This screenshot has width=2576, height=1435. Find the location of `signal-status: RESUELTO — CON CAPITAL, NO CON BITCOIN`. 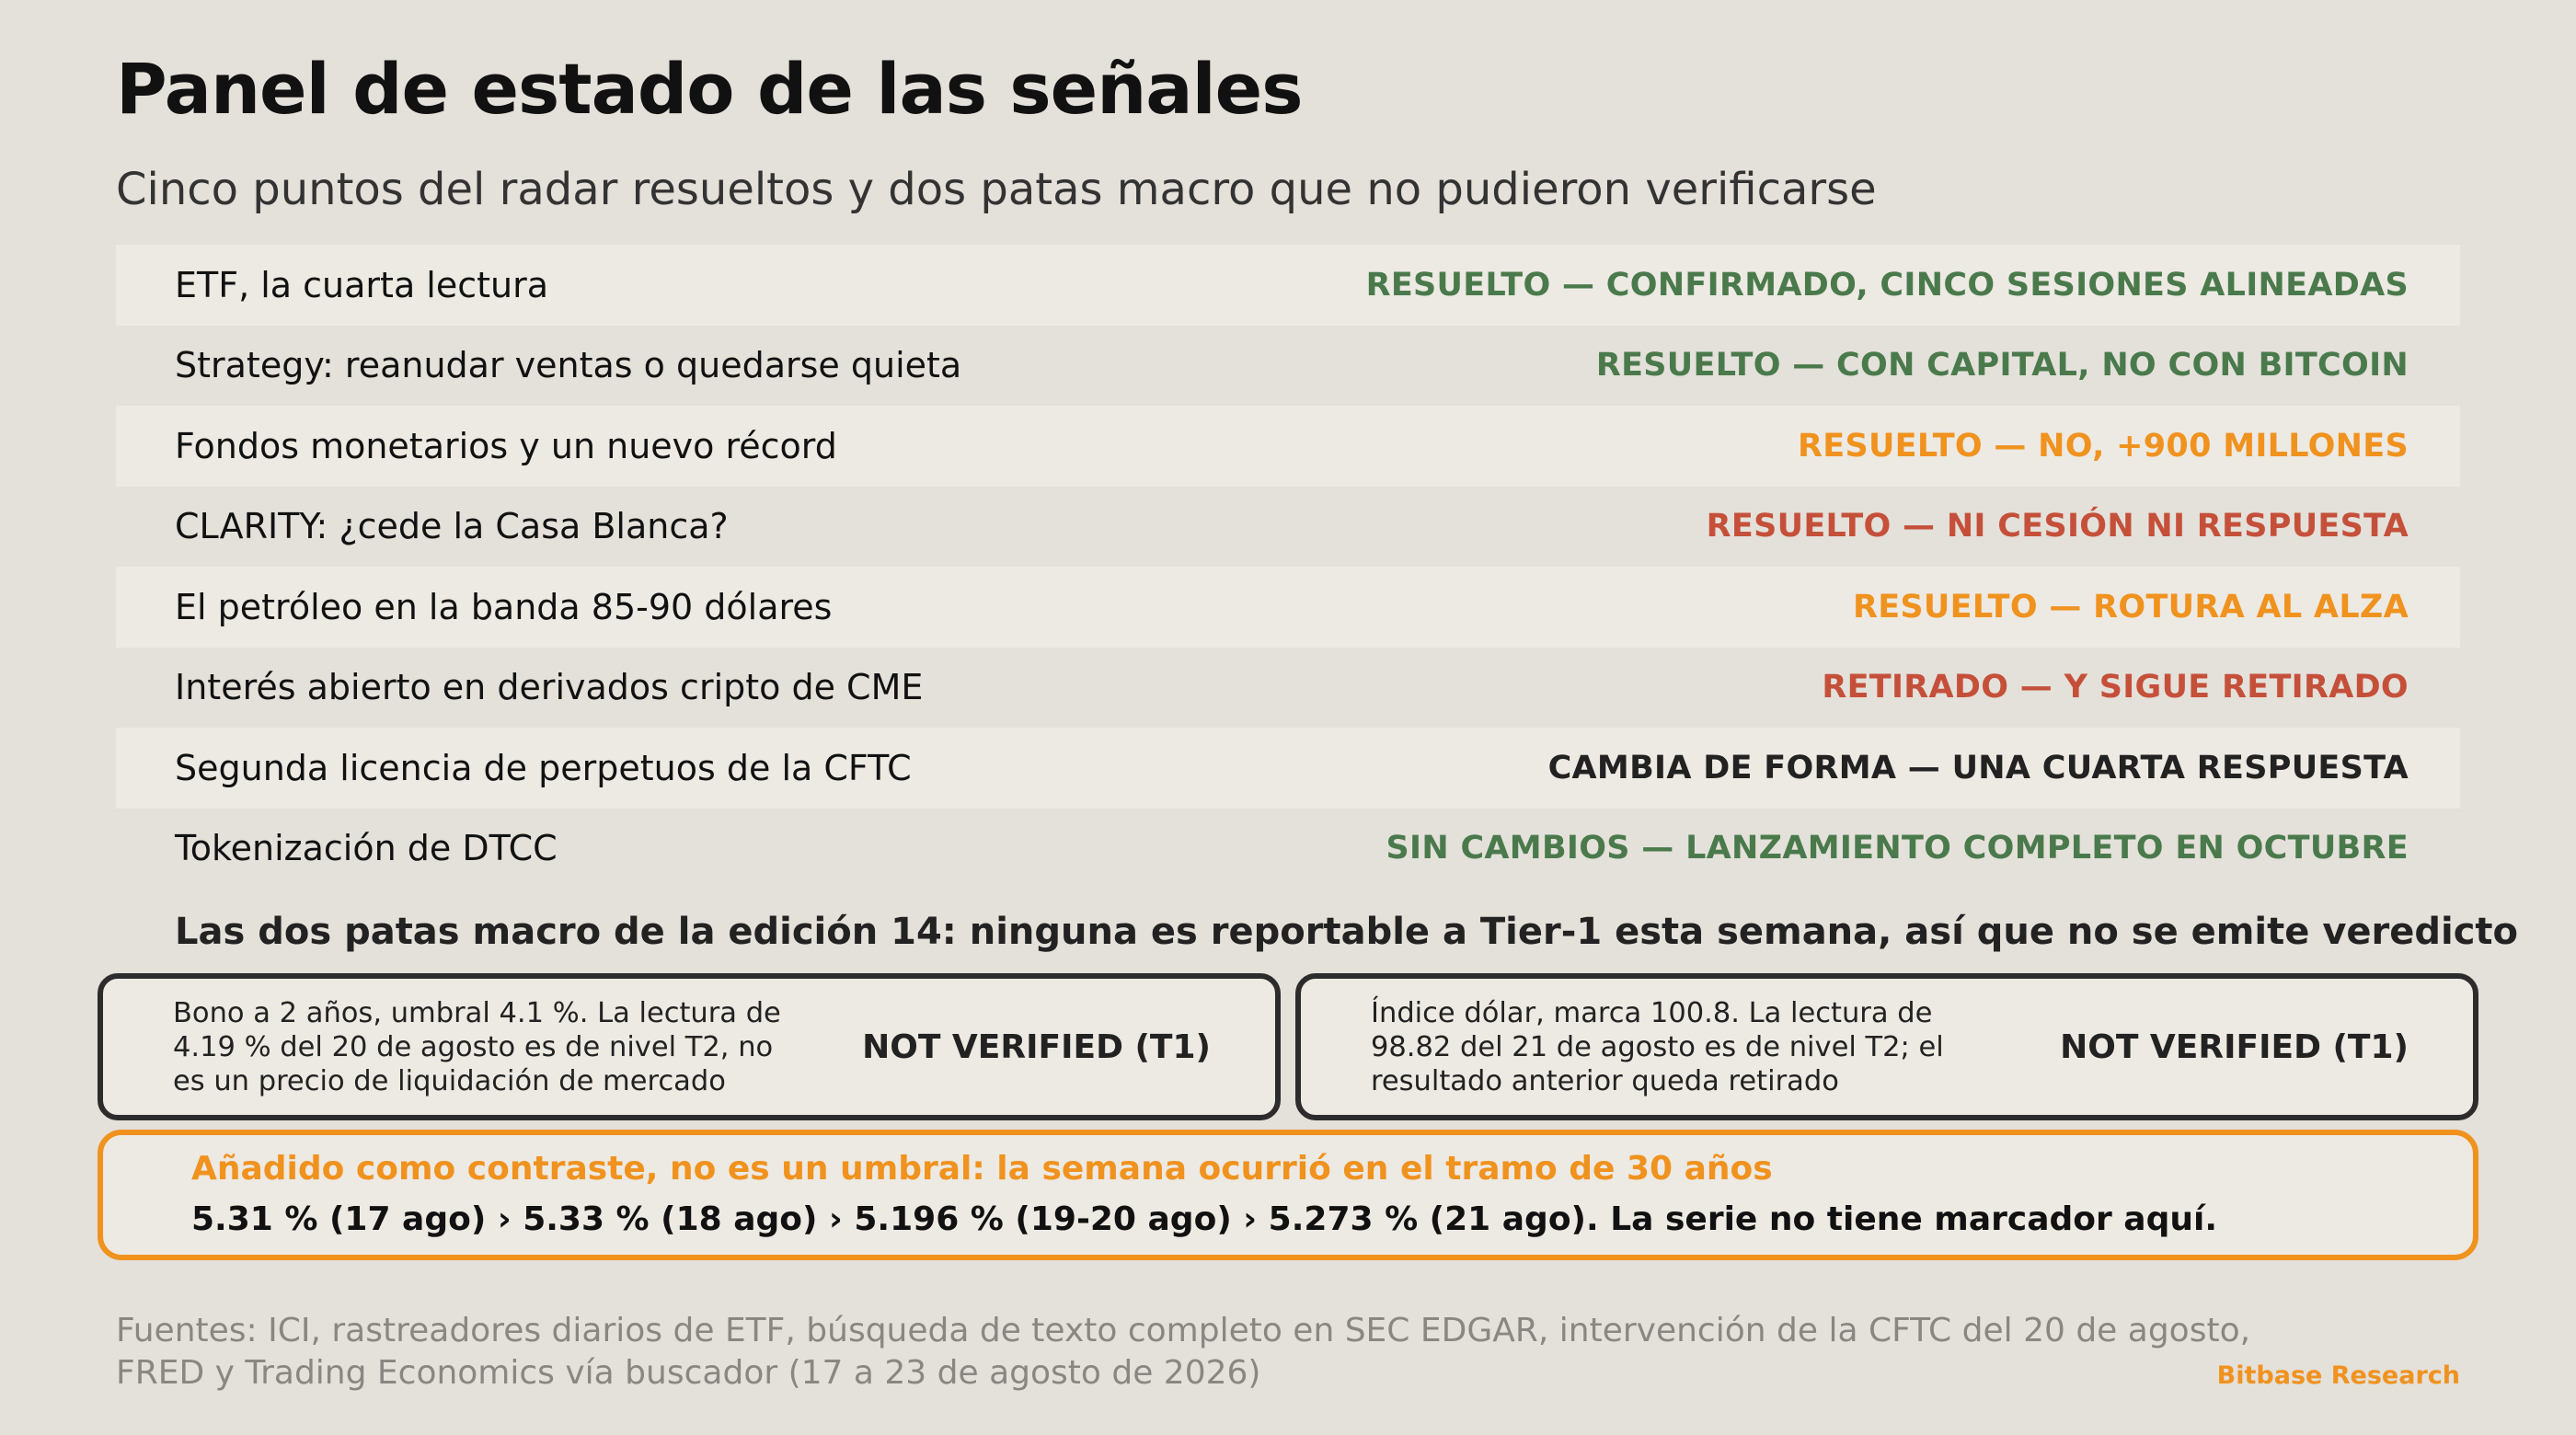

signal-status: RESUELTO — CON CAPITAL, NO CON BITCOIN is located at coordinates (2002, 366).